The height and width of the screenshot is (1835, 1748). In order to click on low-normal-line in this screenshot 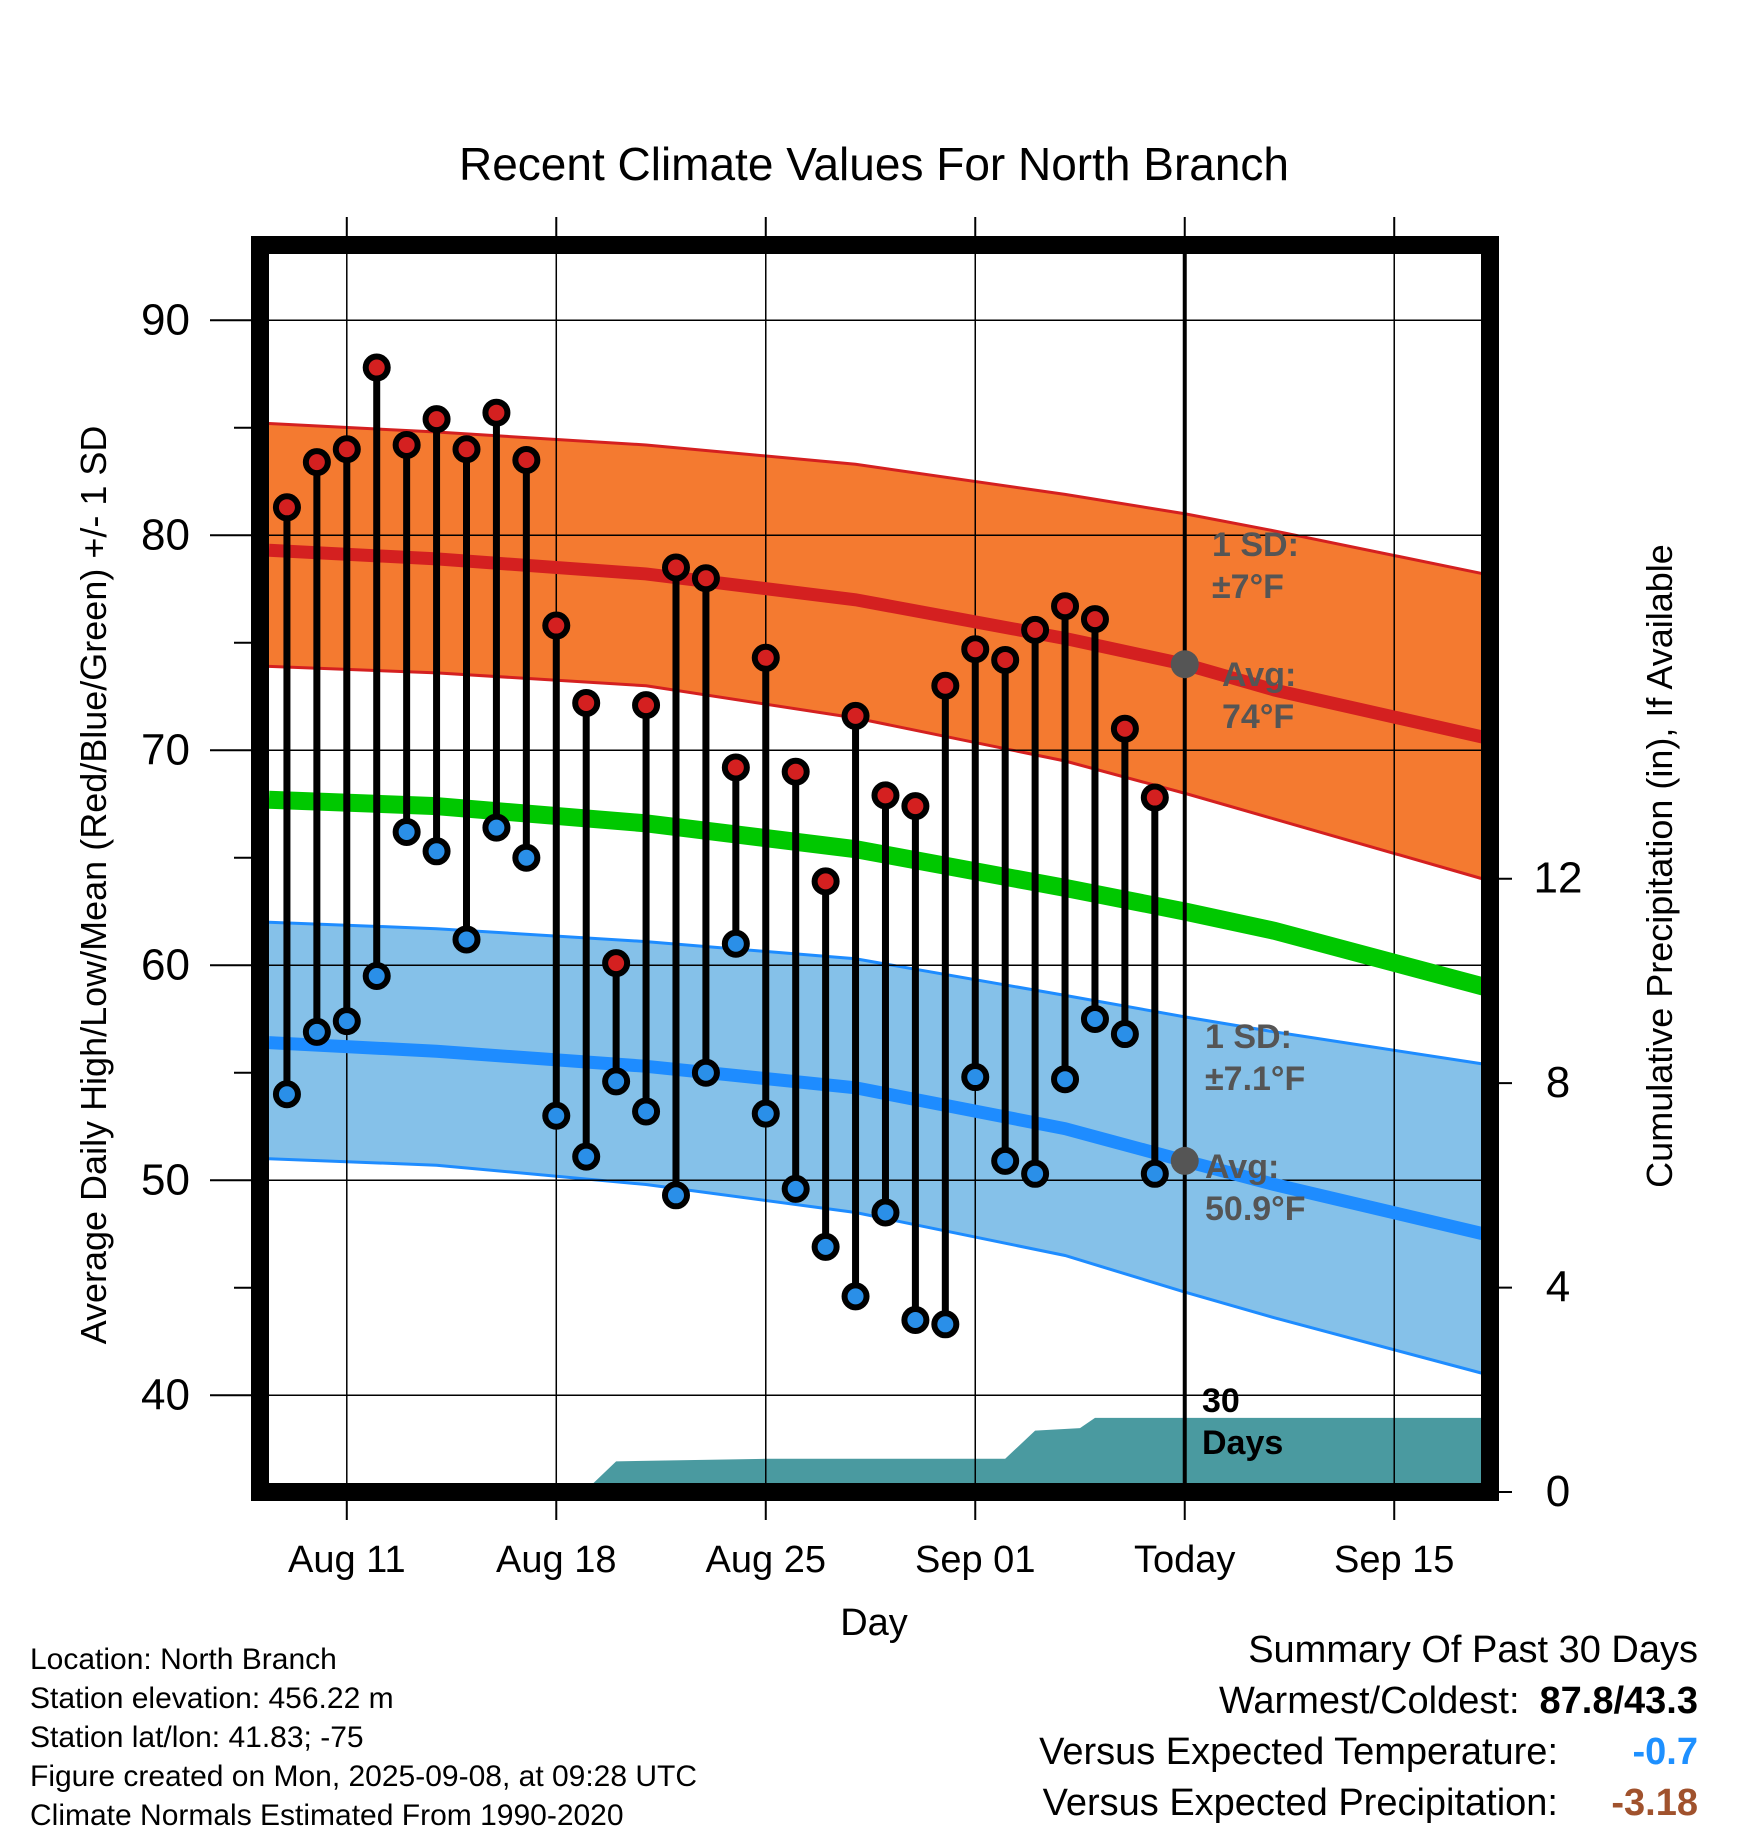, I will do `click(877, 1138)`.